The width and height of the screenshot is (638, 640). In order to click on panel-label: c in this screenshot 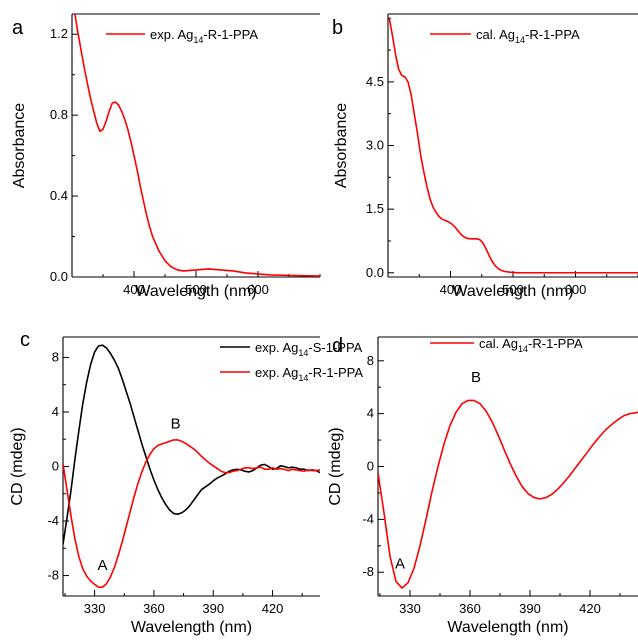, I will do `click(25, 340)`.